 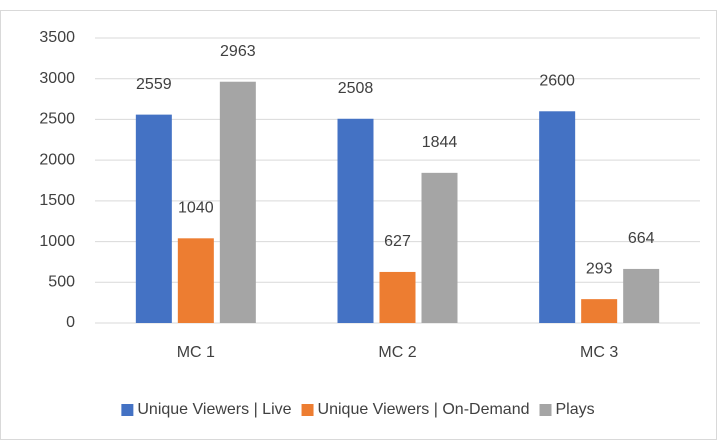 What do you see at coordinates (424, 409) in the screenshot?
I see `legend-label: Unique Viewers | On-Demand` at bounding box center [424, 409].